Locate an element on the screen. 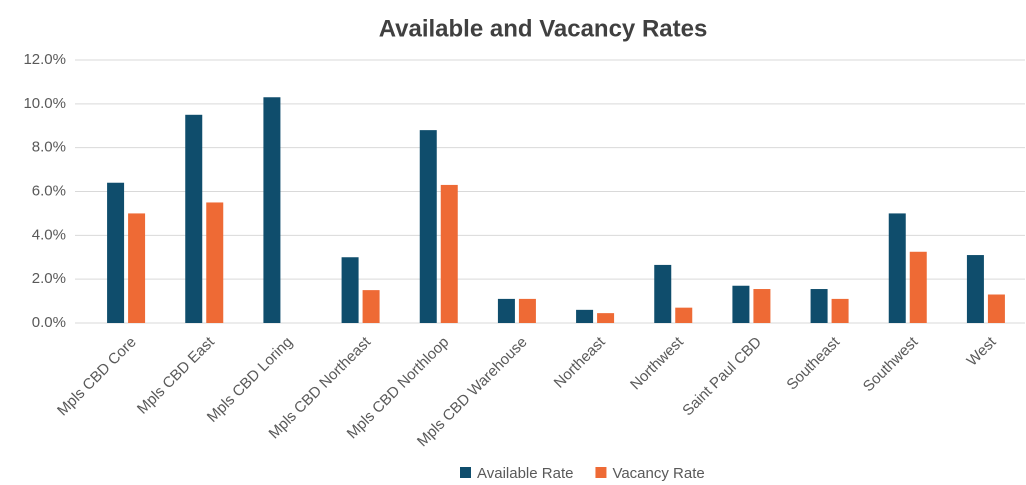 The height and width of the screenshot is (485, 1026). legend-label: Available Rate is located at coordinates (525, 473).